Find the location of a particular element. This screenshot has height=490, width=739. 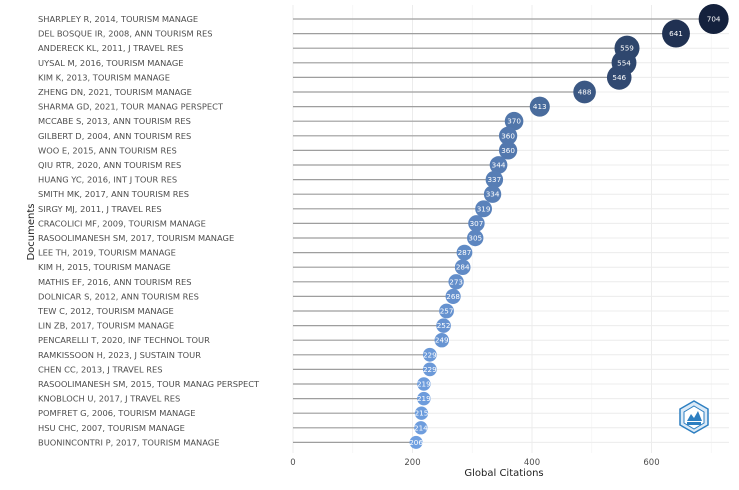

value-label-19: 273 is located at coordinates (456, 281).